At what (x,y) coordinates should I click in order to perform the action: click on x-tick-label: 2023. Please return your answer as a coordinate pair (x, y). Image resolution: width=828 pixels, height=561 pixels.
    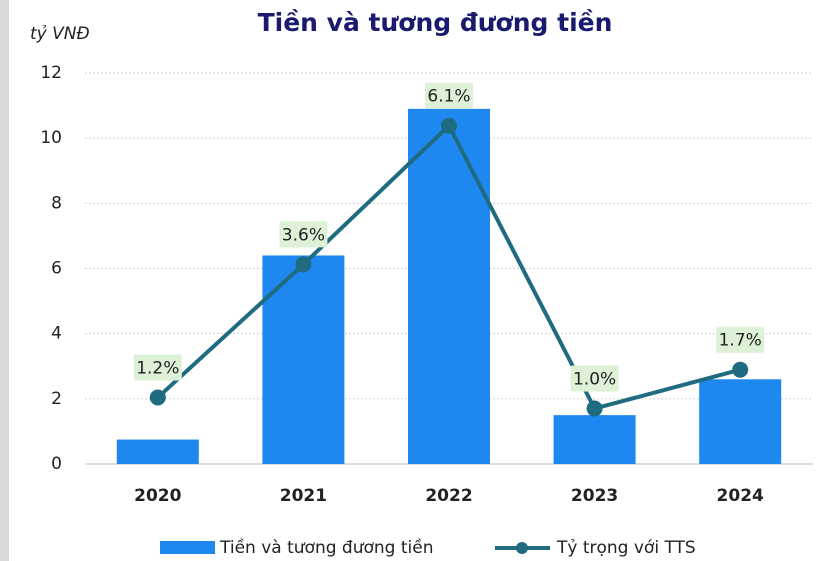
    Looking at the image, I should click on (594, 496).